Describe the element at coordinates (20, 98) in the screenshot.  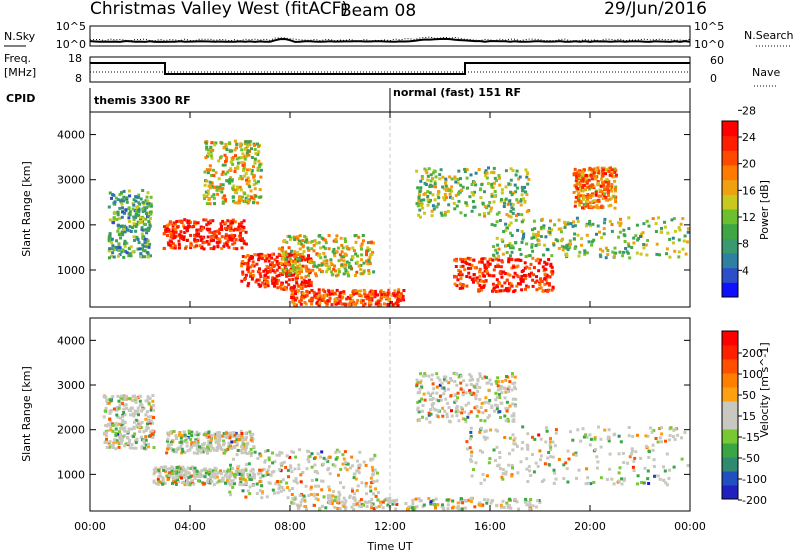
I see `cpid-label: CPID` at that location.